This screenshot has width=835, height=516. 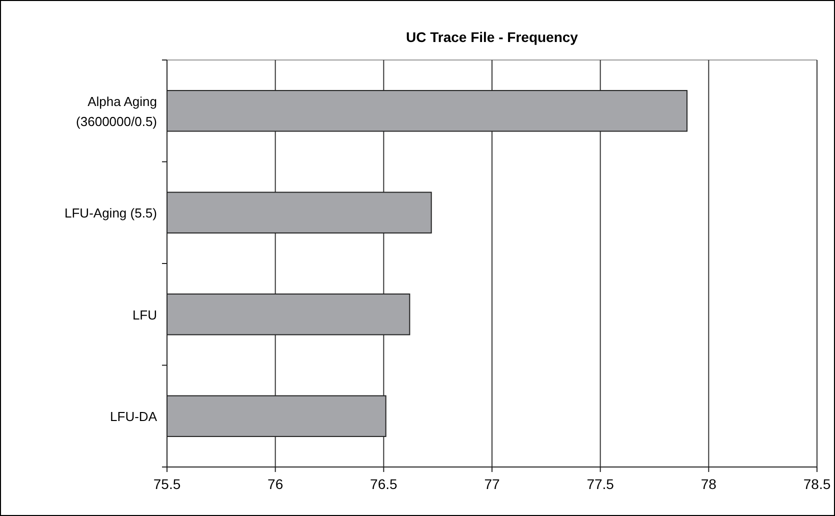 I want to click on x-tick-label: 76.5, so click(x=384, y=484).